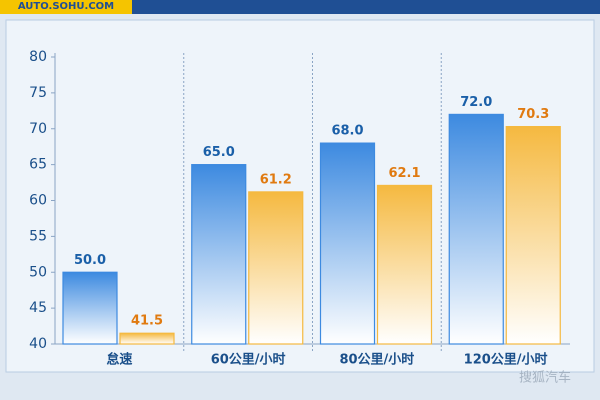 This screenshot has width=600, height=400. What do you see at coordinates (248, 360) in the screenshot?
I see `x-tick-label: 60公里/小时` at bounding box center [248, 360].